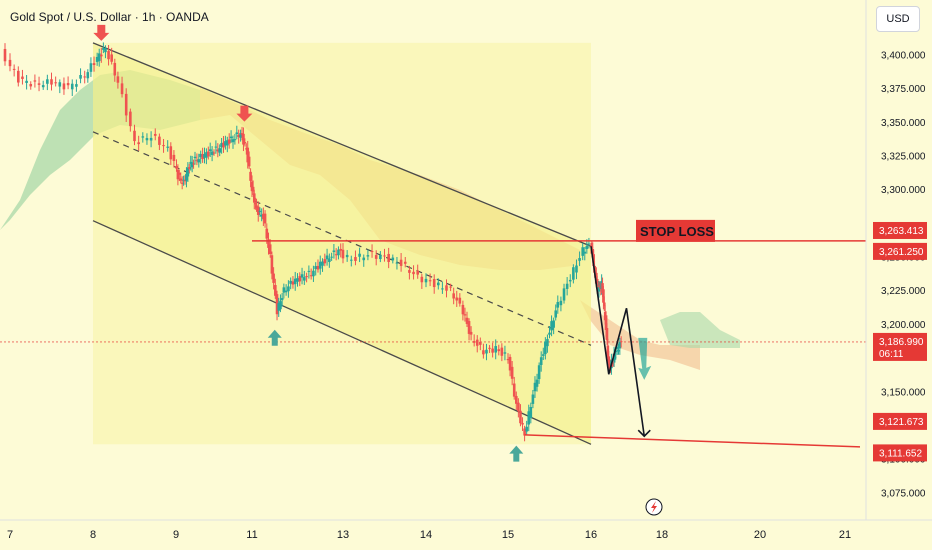 The height and width of the screenshot is (550, 932). I want to click on price-tick-label: 3,200.000, so click(903, 325).